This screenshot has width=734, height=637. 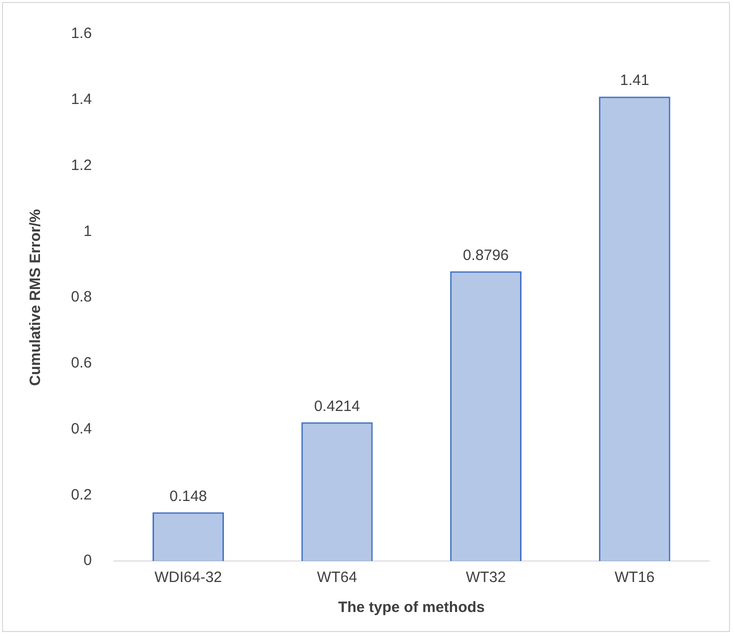 I want to click on data-label: 0.8796, so click(x=485, y=255).